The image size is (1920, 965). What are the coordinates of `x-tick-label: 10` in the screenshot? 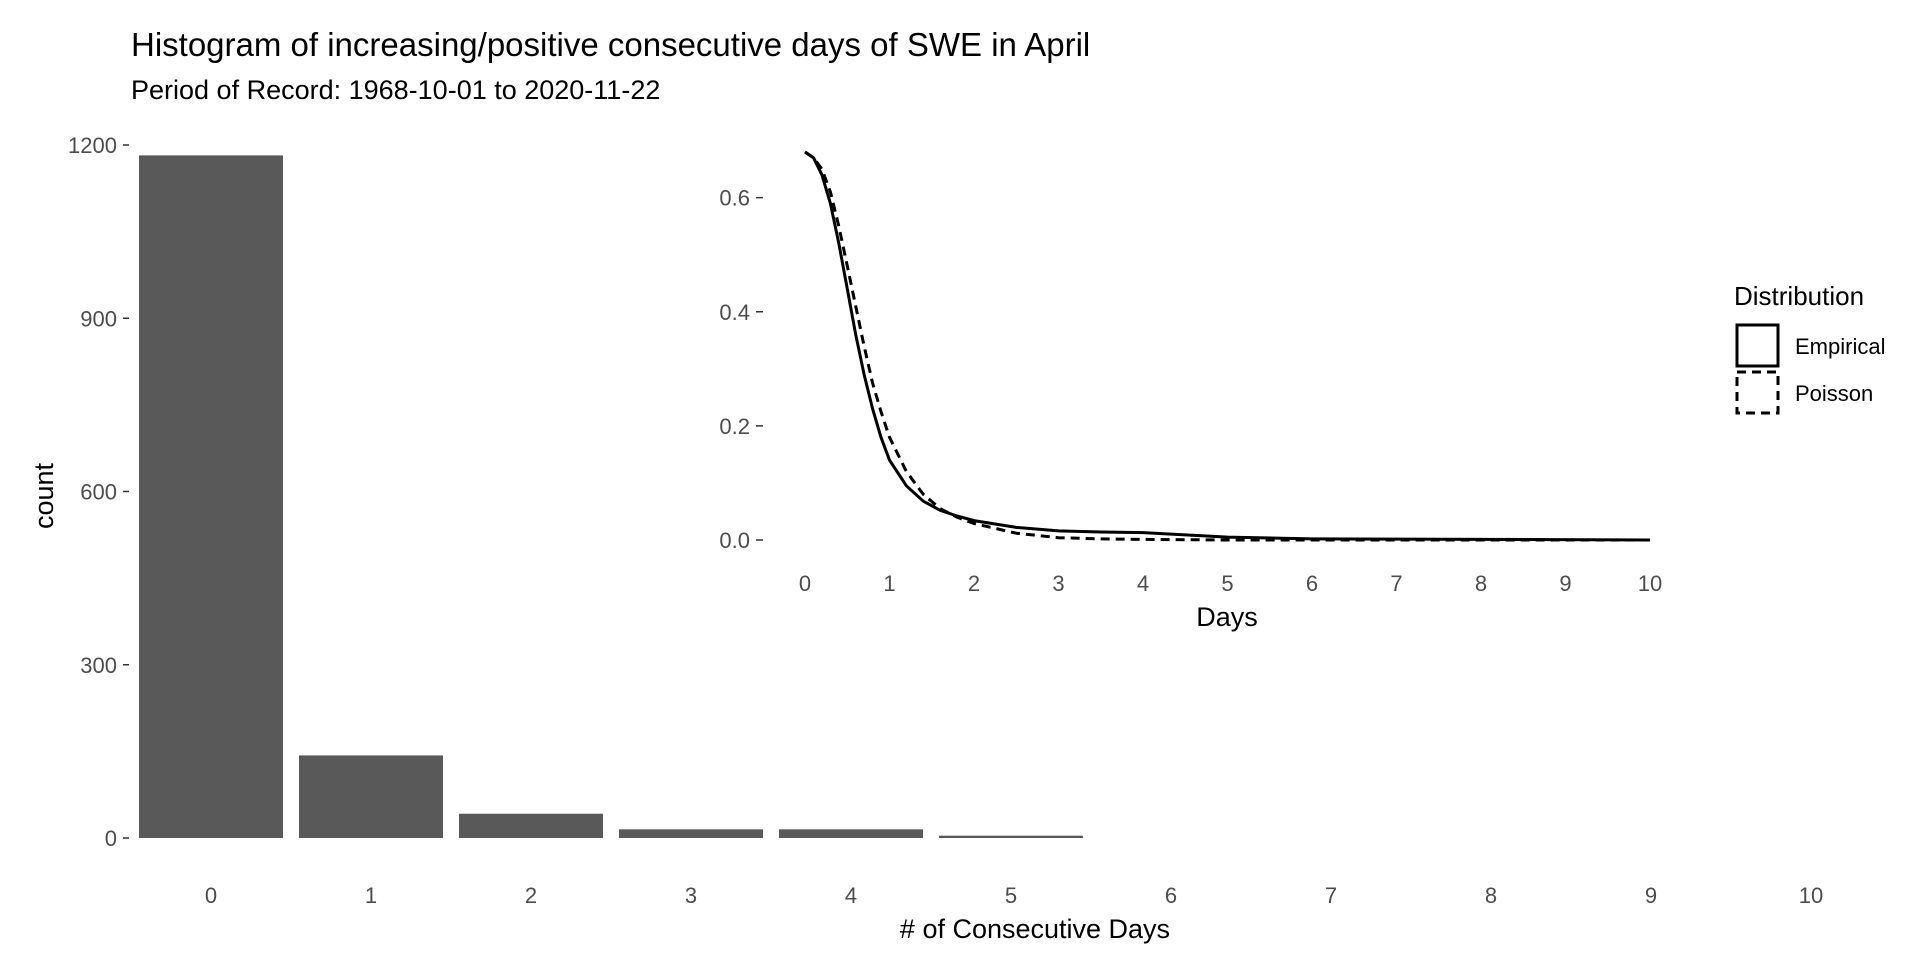 It's located at (1811, 895).